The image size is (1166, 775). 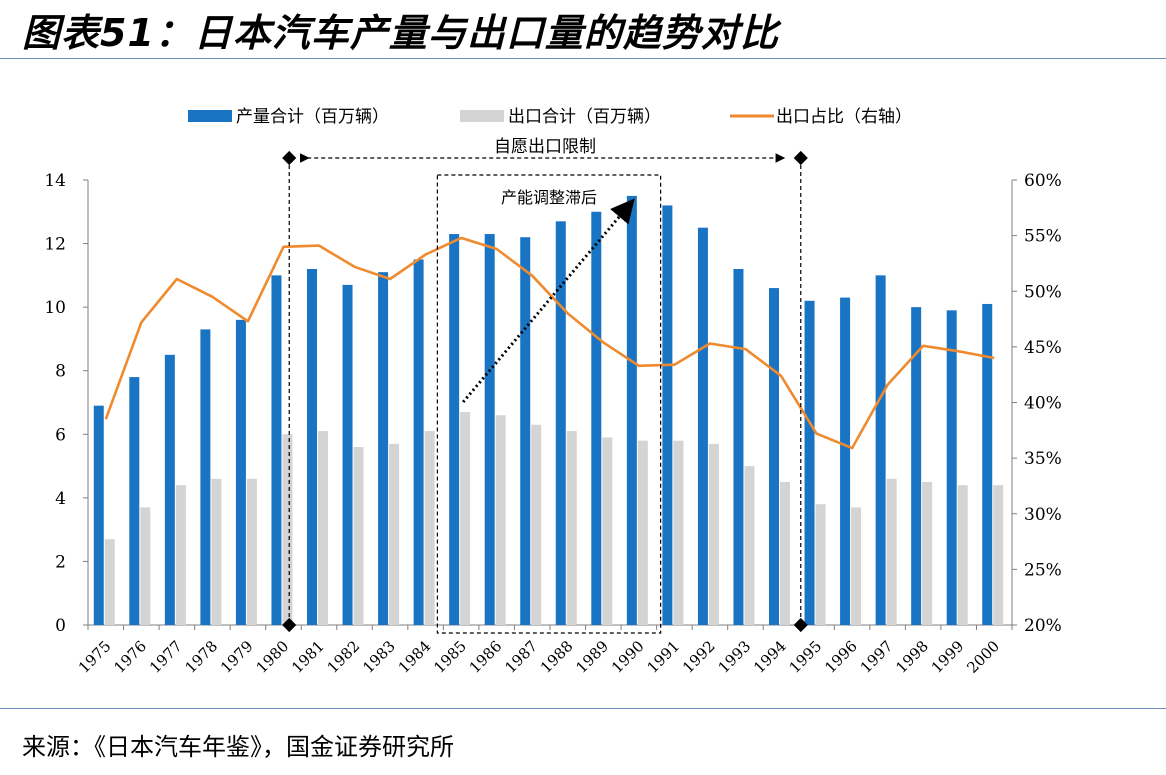 I want to click on y-right-tick-label: 55%, so click(x=1043, y=237).